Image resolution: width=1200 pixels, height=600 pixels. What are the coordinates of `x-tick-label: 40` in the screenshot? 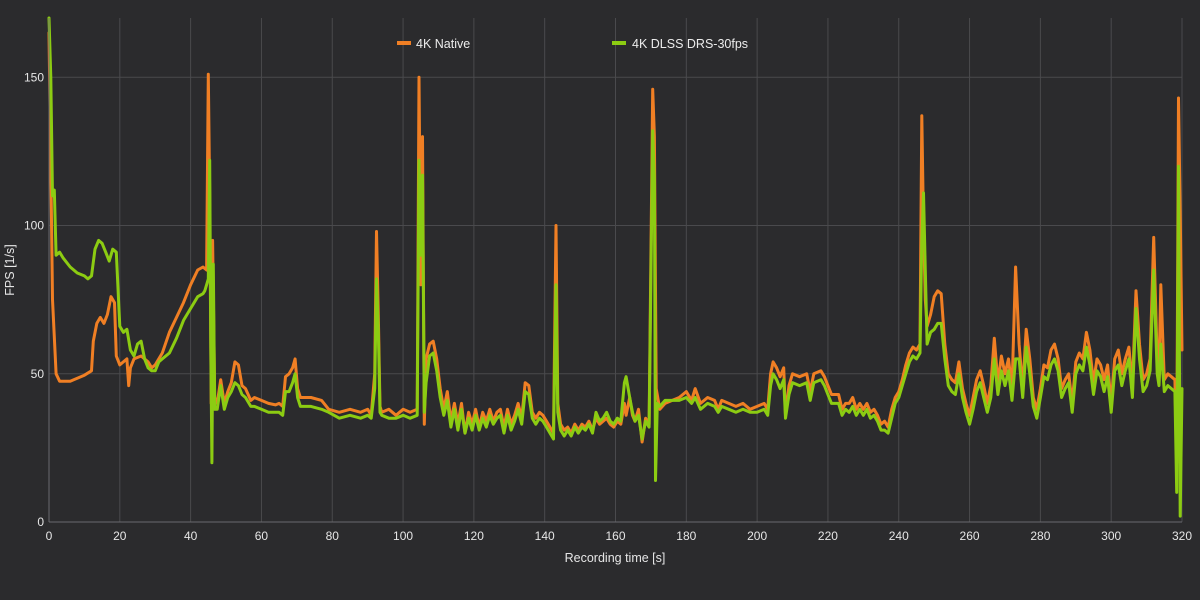 It's located at (191, 536).